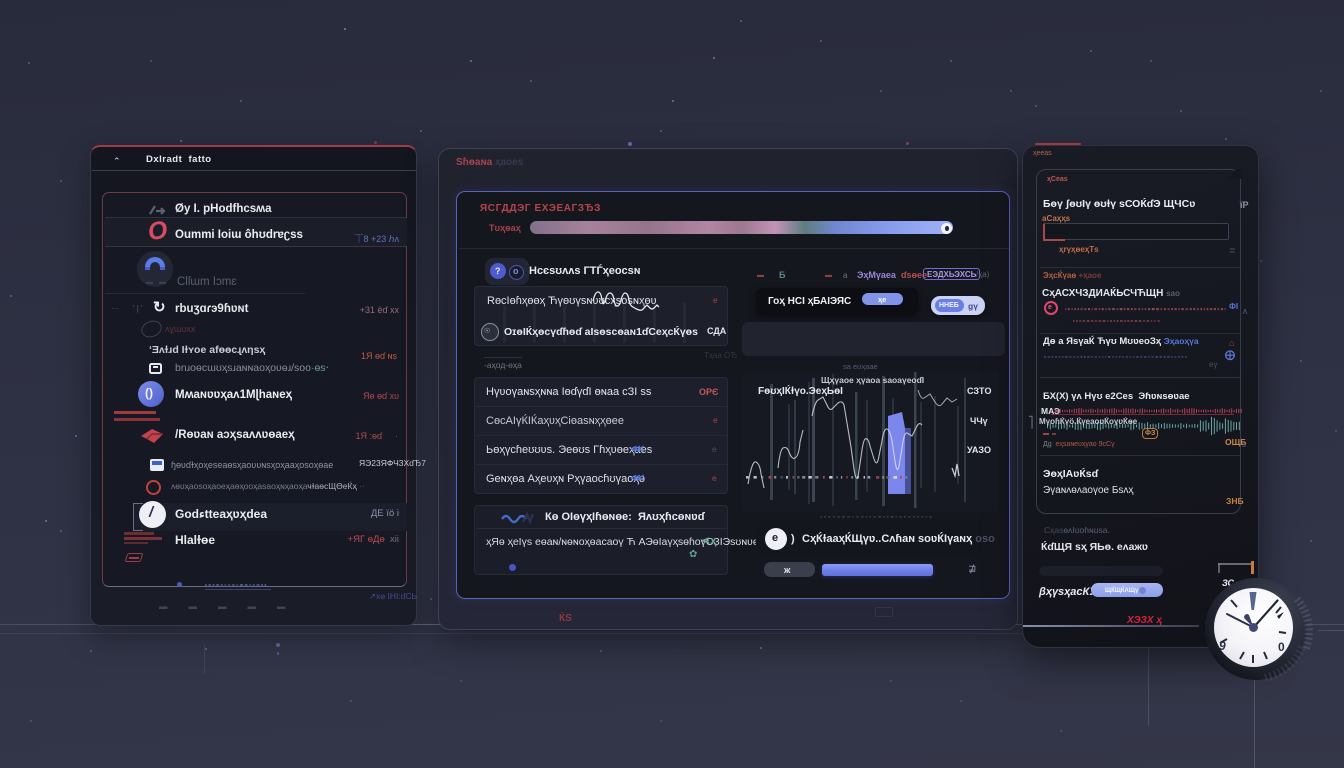 The image size is (1344, 768). I want to click on svg-text: 0, so click(1281, 647).